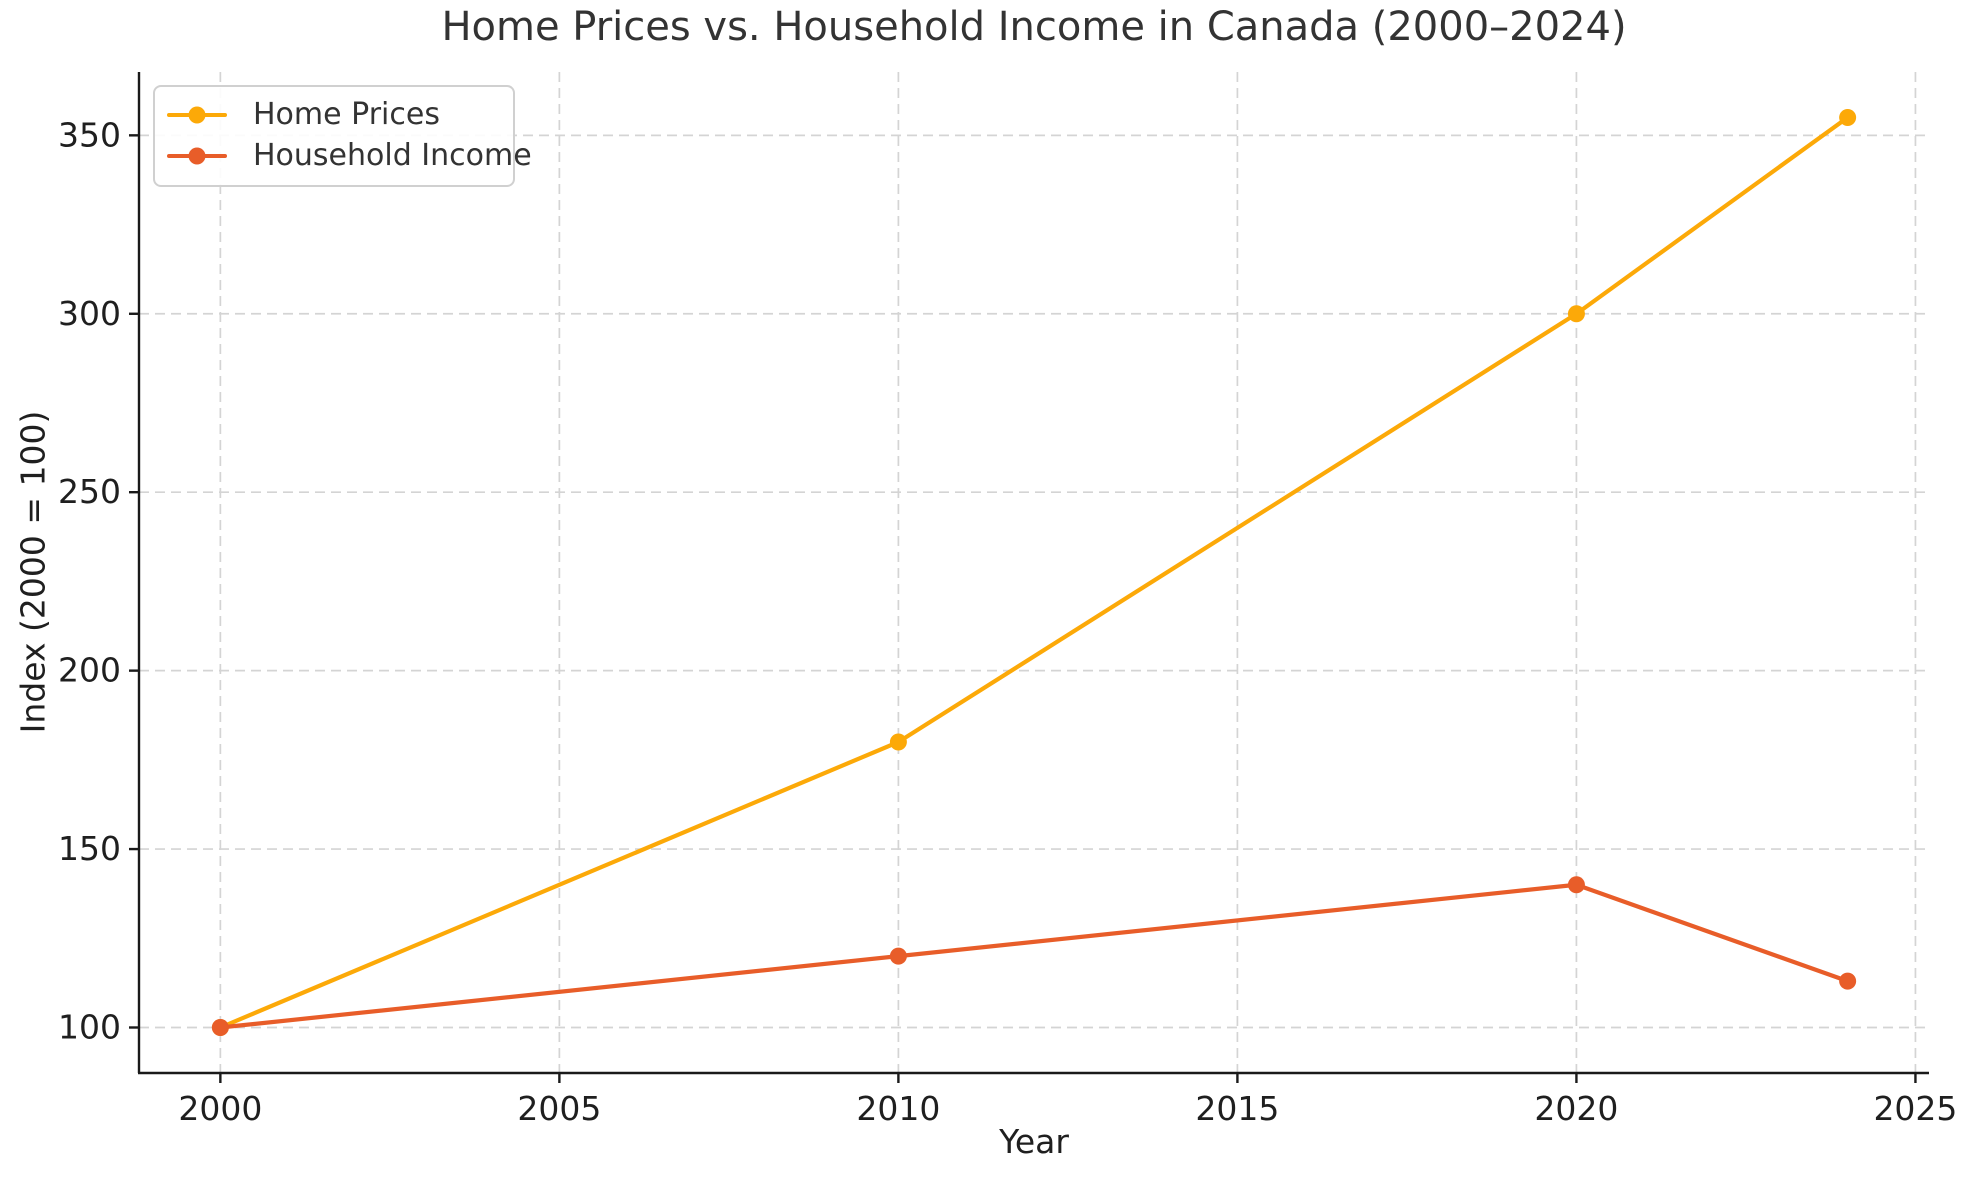 The height and width of the screenshot is (1180, 1978). Describe the element at coordinates (89, 134) in the screenshot. I see `svg-text: 350` at that location.